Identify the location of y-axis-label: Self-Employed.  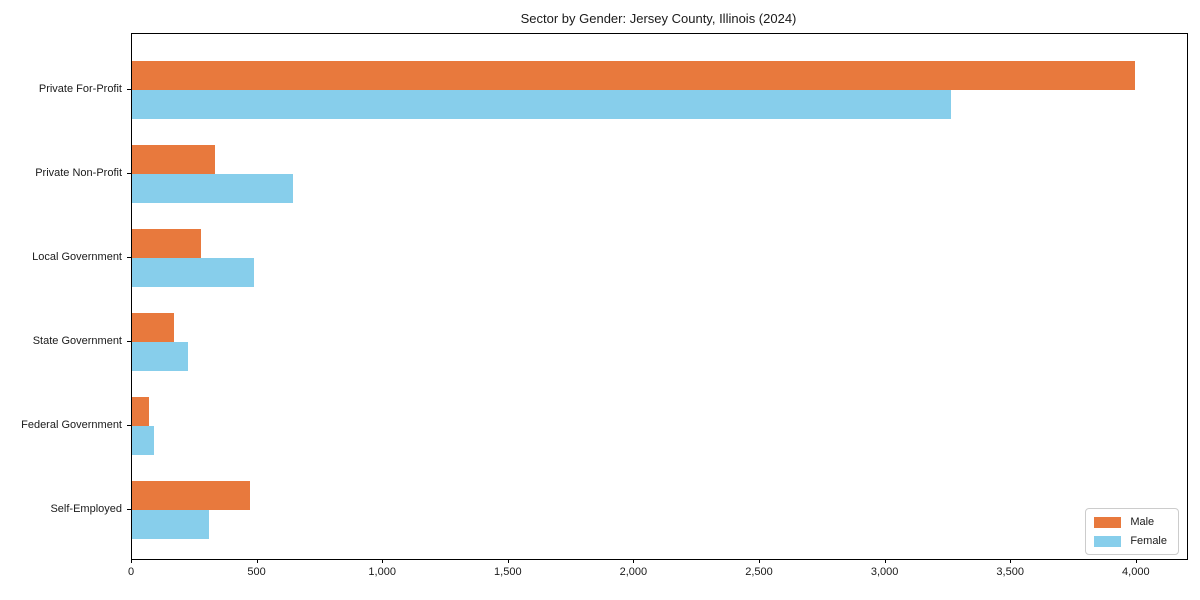
(86, 509).